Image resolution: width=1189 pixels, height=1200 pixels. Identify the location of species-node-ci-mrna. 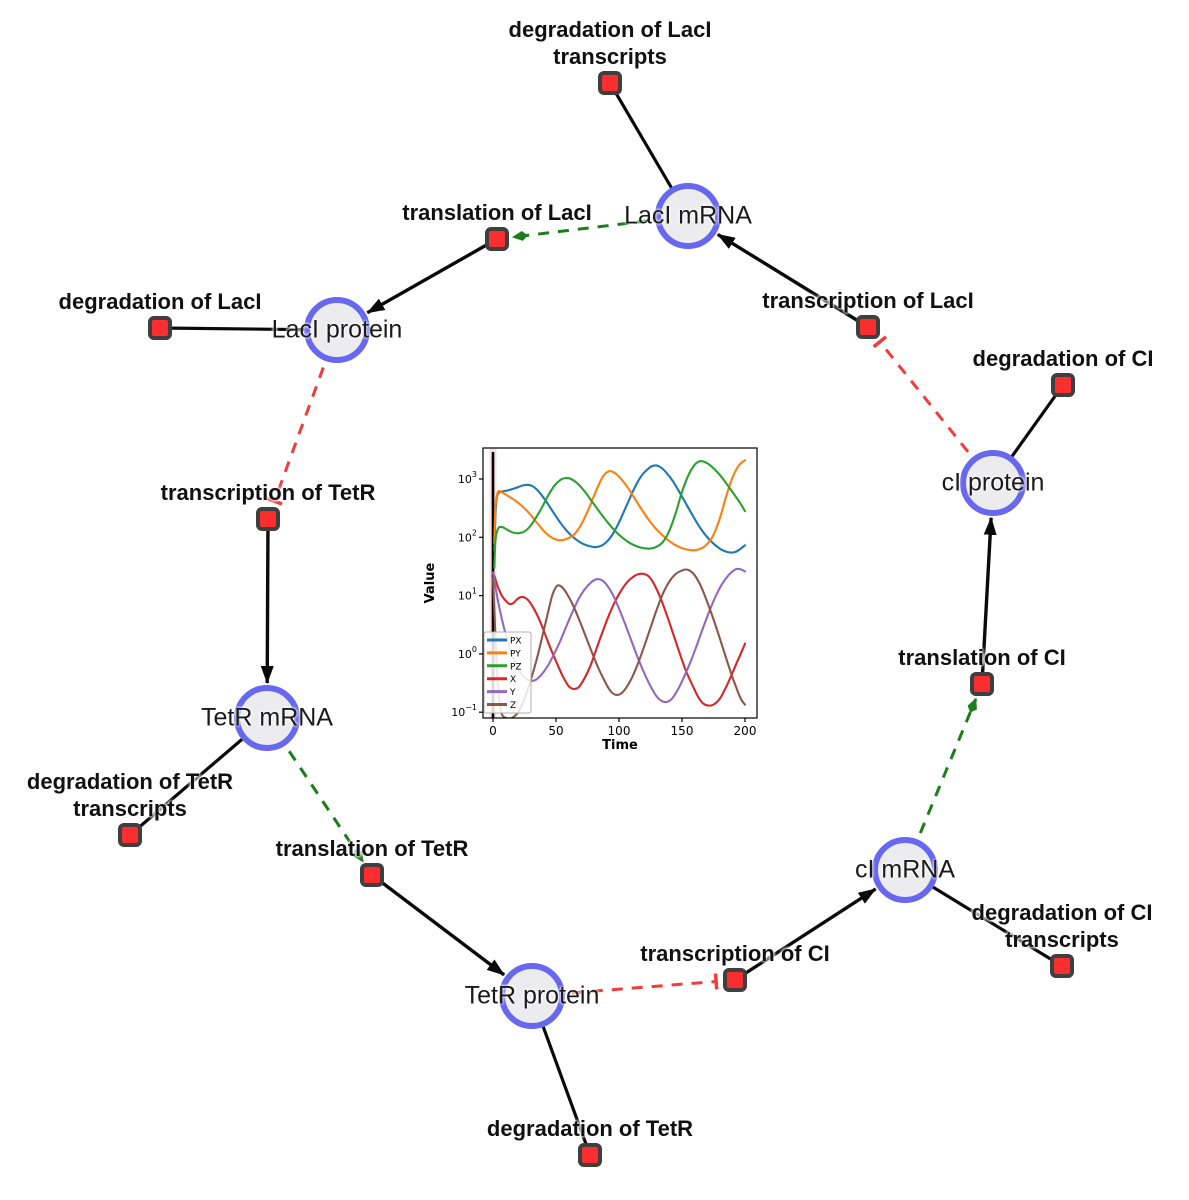
(905, 870).